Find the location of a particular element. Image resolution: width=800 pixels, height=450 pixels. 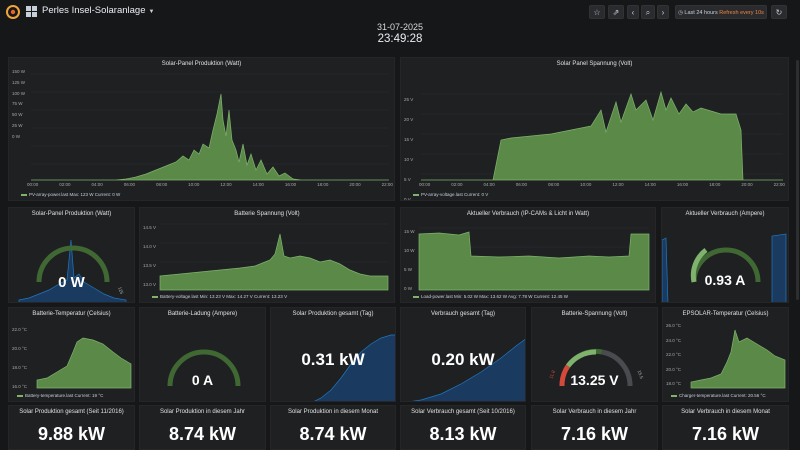

back-icon: ‹ is located at coordinates (633, 12).